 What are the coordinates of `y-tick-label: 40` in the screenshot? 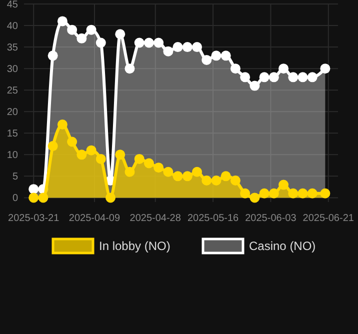 It's located at (12, 26).